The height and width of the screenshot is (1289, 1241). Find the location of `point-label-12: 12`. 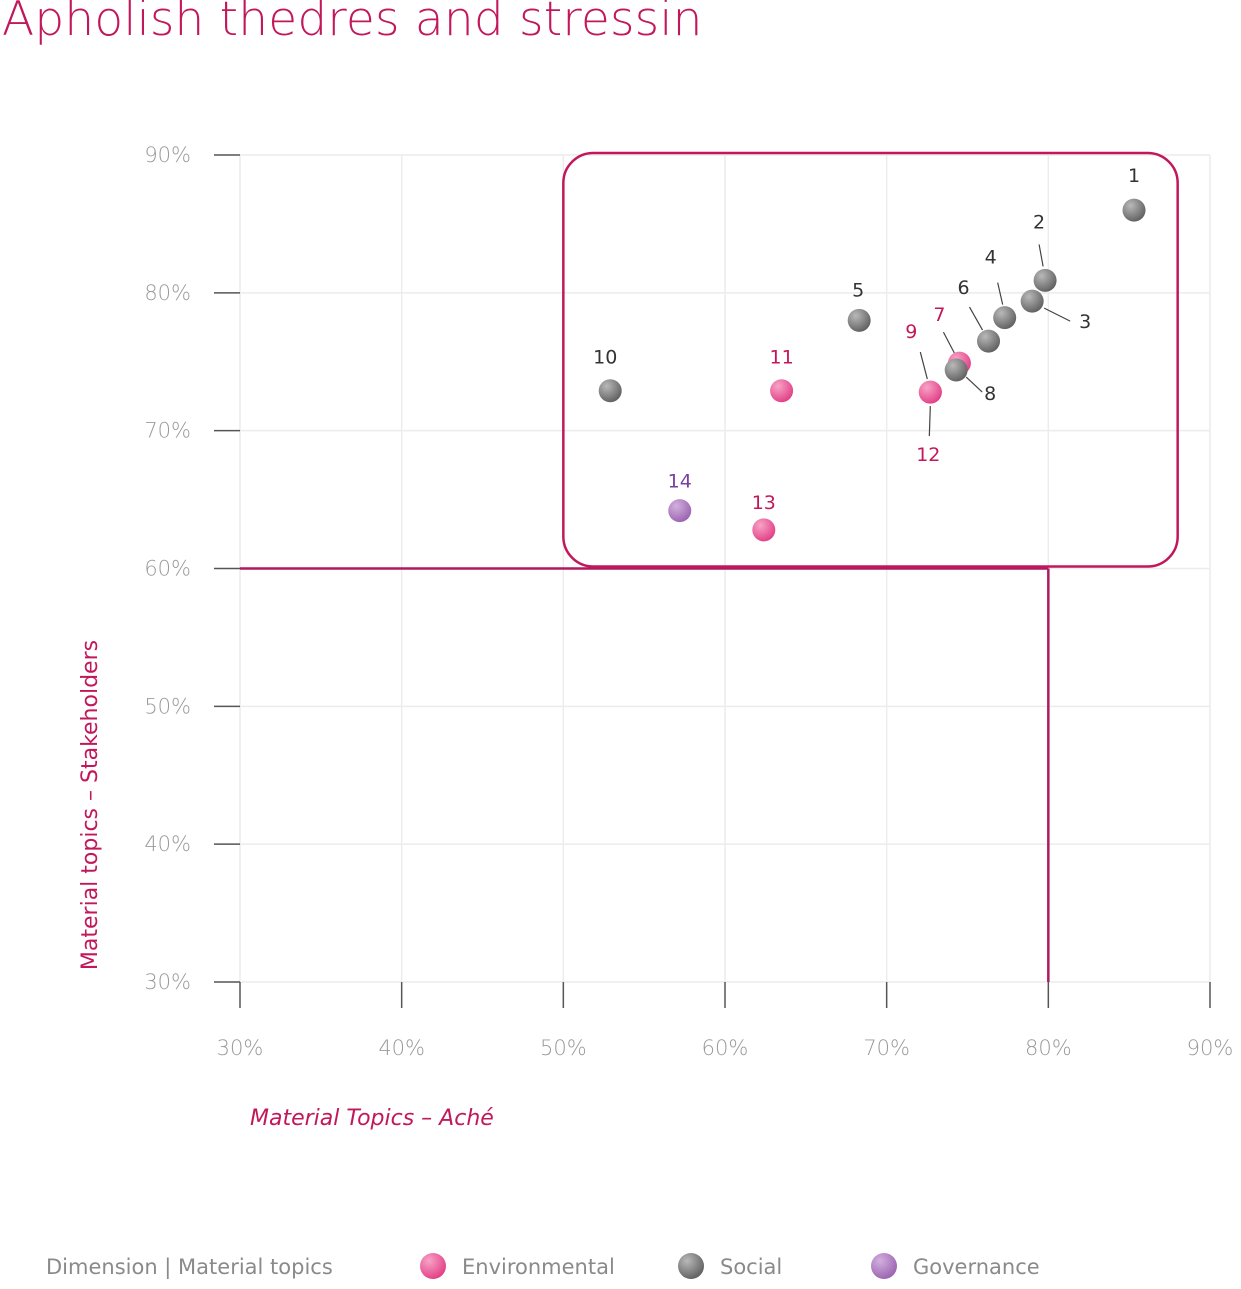

point-label-12: 12 is located at coordinates (928, 455).